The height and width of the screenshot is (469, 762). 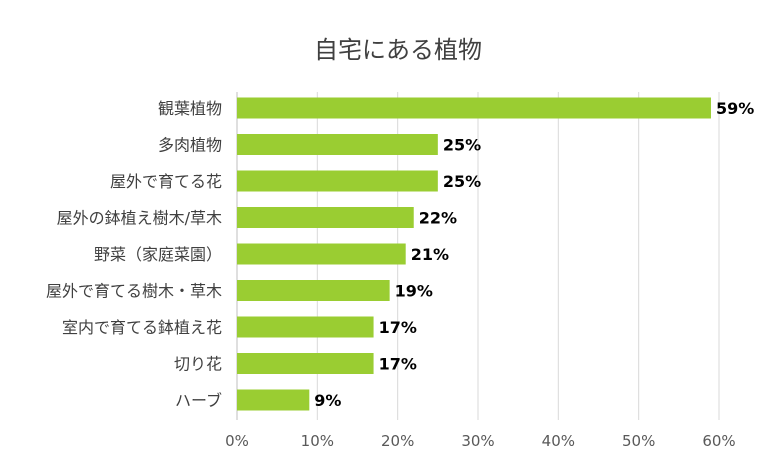 What do you see at coordinates (718, 441) in the screenshot?
I see `x-tick-label: 60%` at bounding box center [718, 441].